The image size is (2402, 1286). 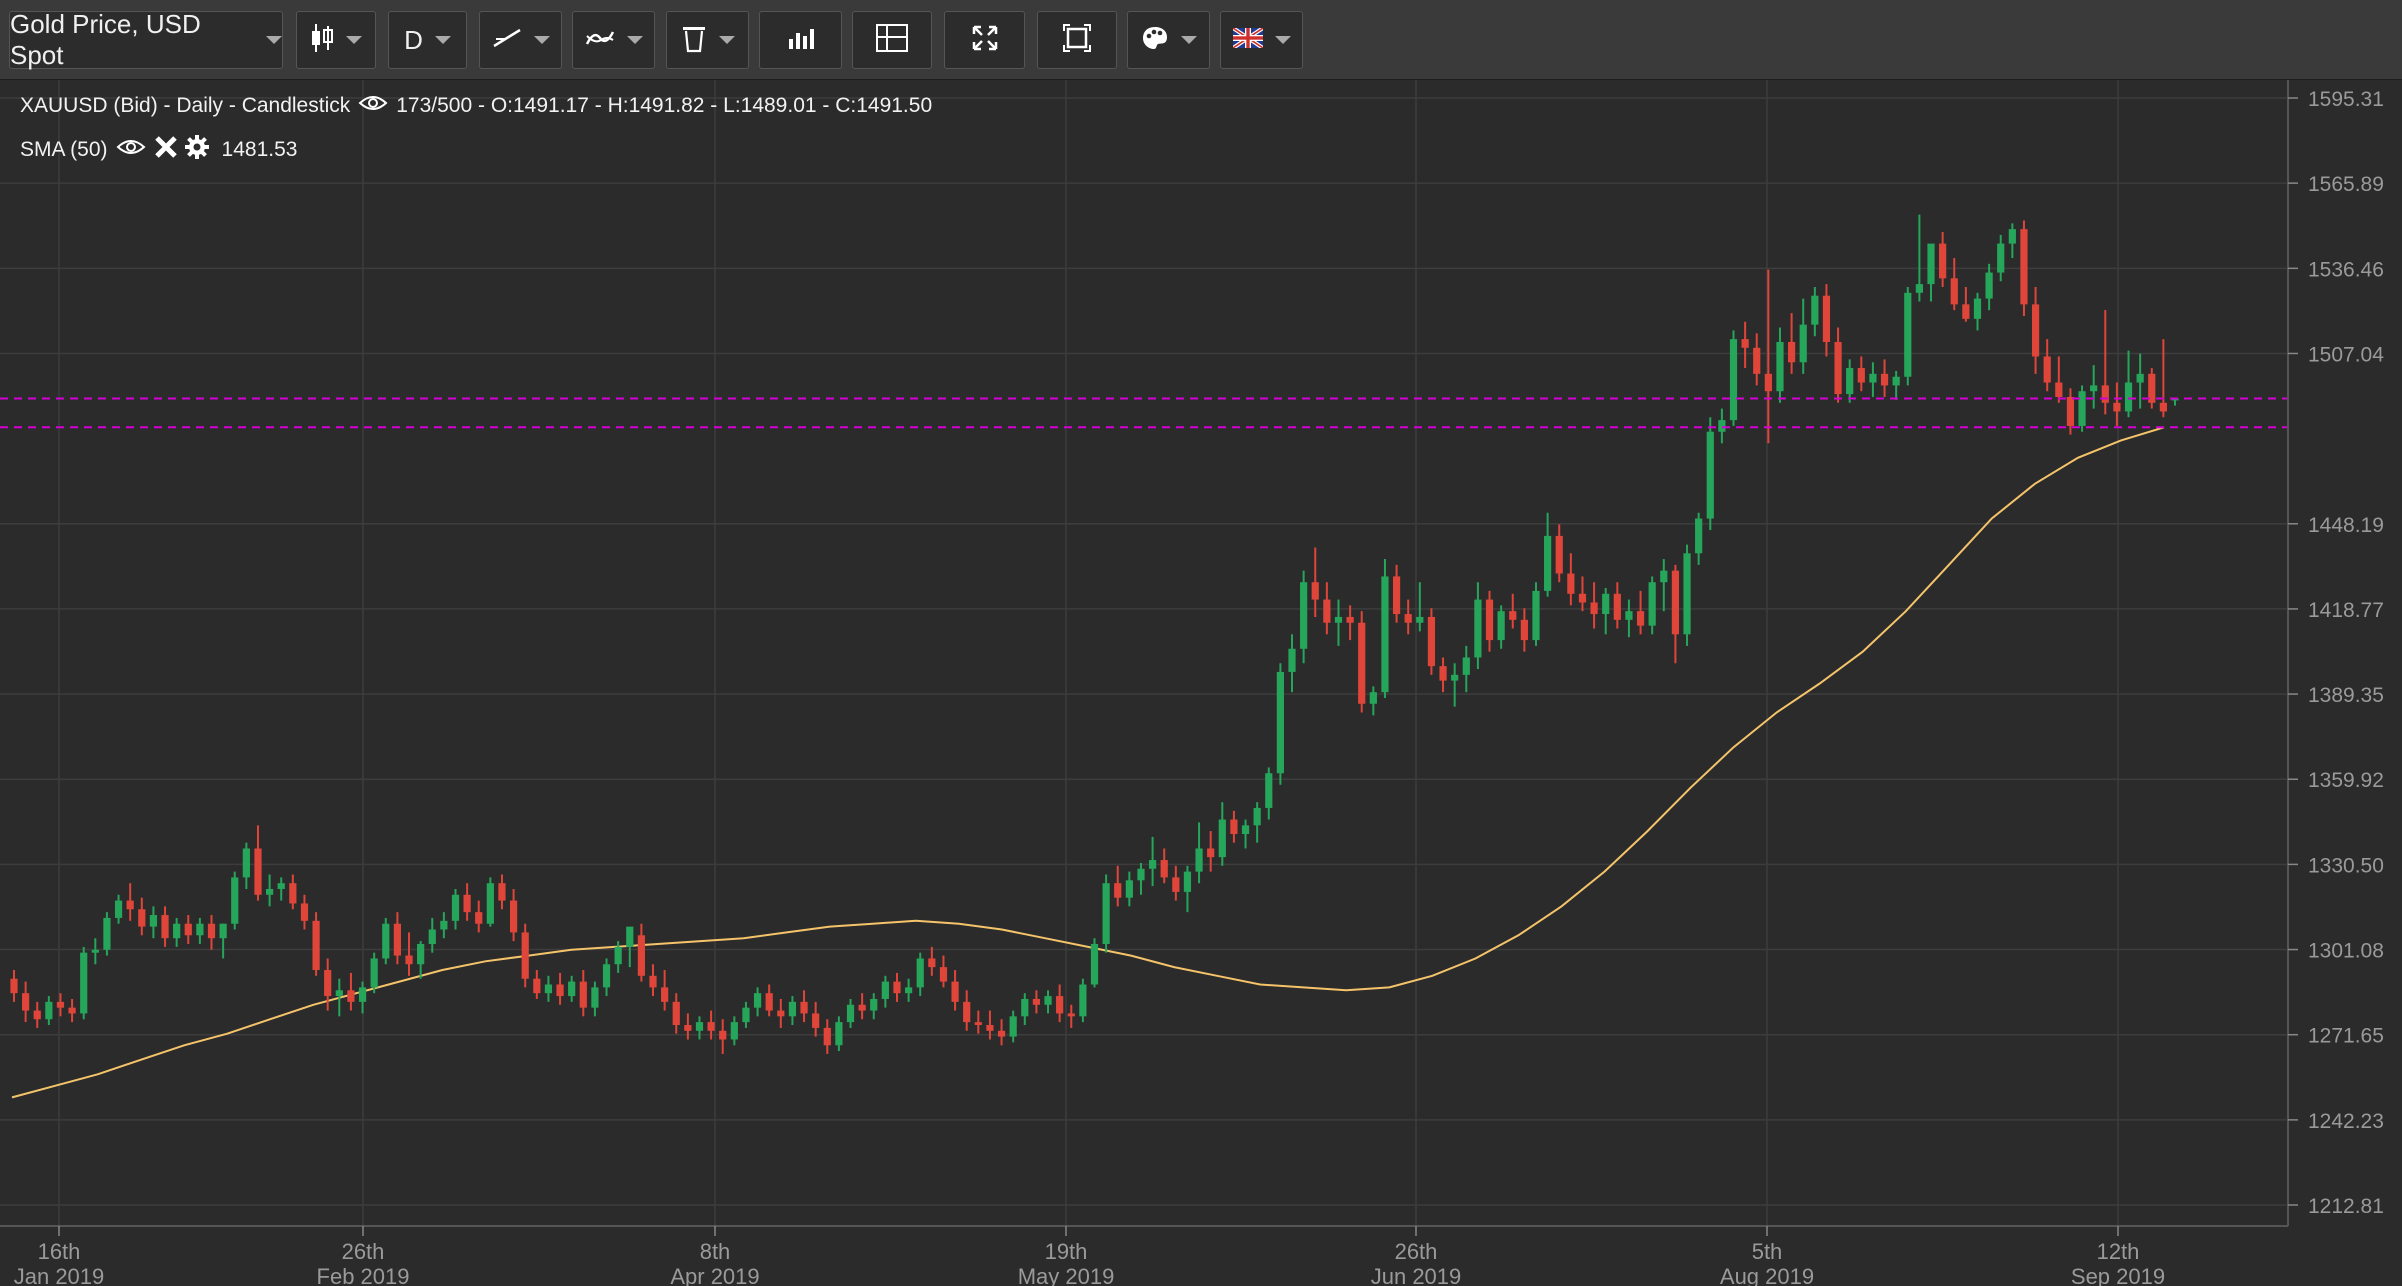 What do you see at coordinates (166, 150) in the screenshot?
I see `close-icon` at bounding box center [166, 150].